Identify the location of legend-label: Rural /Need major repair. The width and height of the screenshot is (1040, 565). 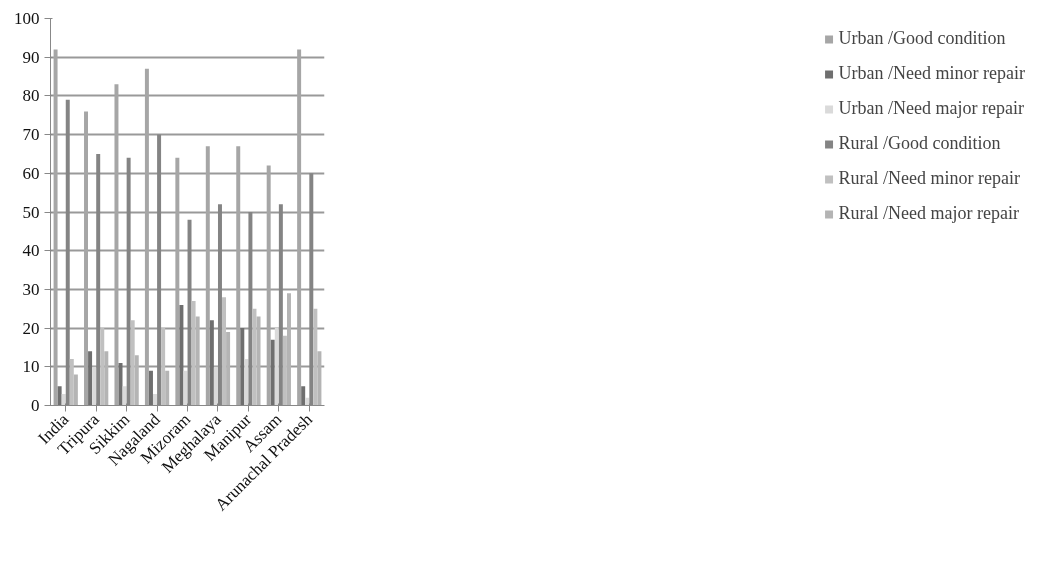
(928, 213).